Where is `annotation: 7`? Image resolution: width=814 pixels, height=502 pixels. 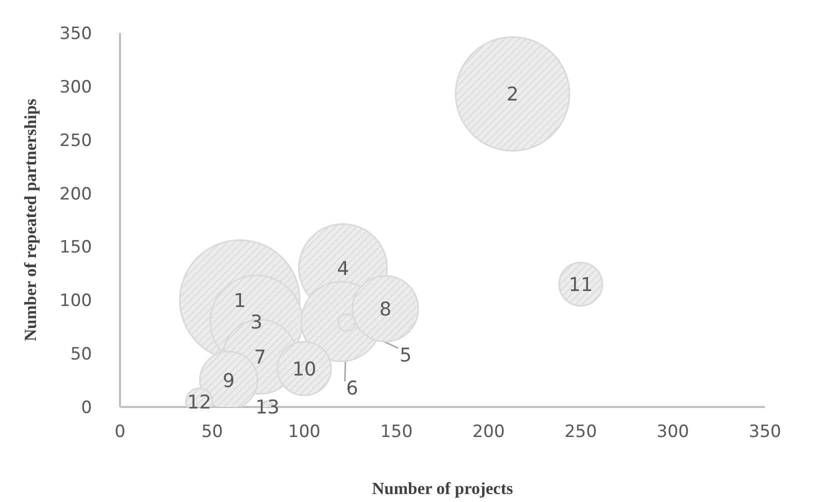 annotation: 7 is located at coordinates (260, 357).